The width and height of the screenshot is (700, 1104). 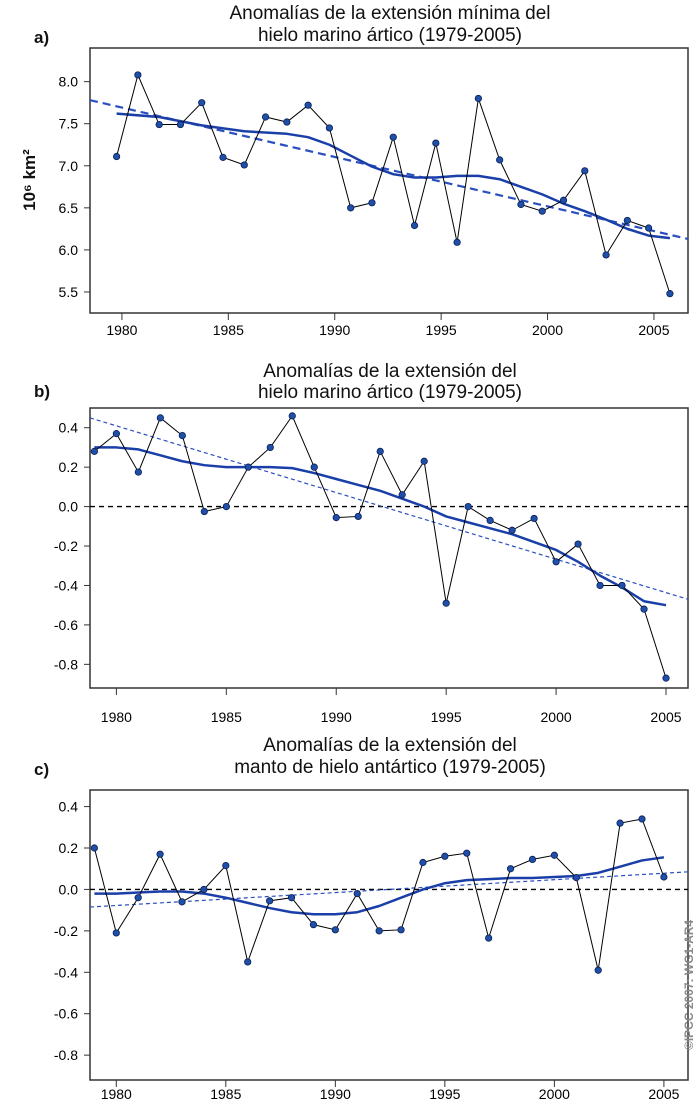 I want to click on x-tick-label: 1985, so click(x=226, y=717).